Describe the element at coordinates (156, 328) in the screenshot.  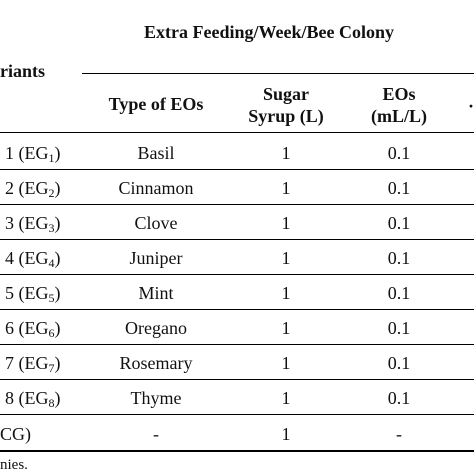
I see `type-cell: Oregano` at that location.